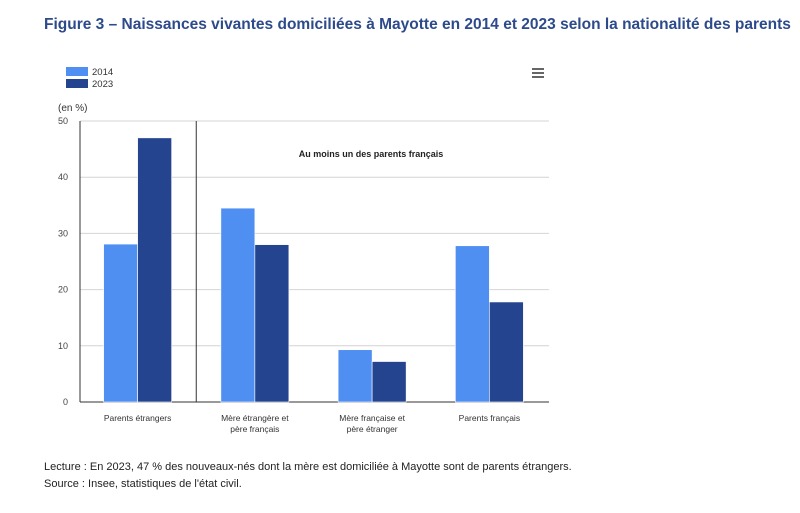 The image size is (800, 513). What do you see at coordinates (63, 121) in the screenshot?
I see `y-tick-label: 50` at bounding box center [63, 121].